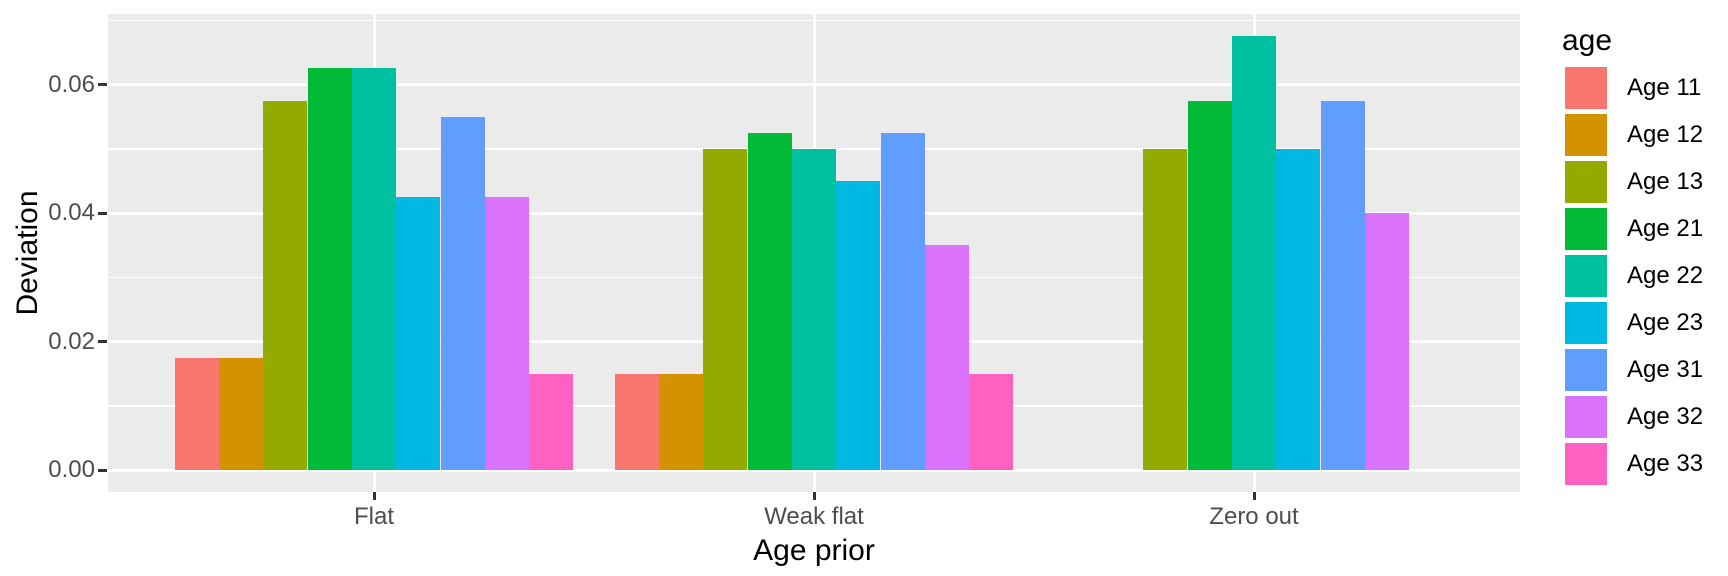  I want to click on legend-item: Age 23, so click(1631, 323).